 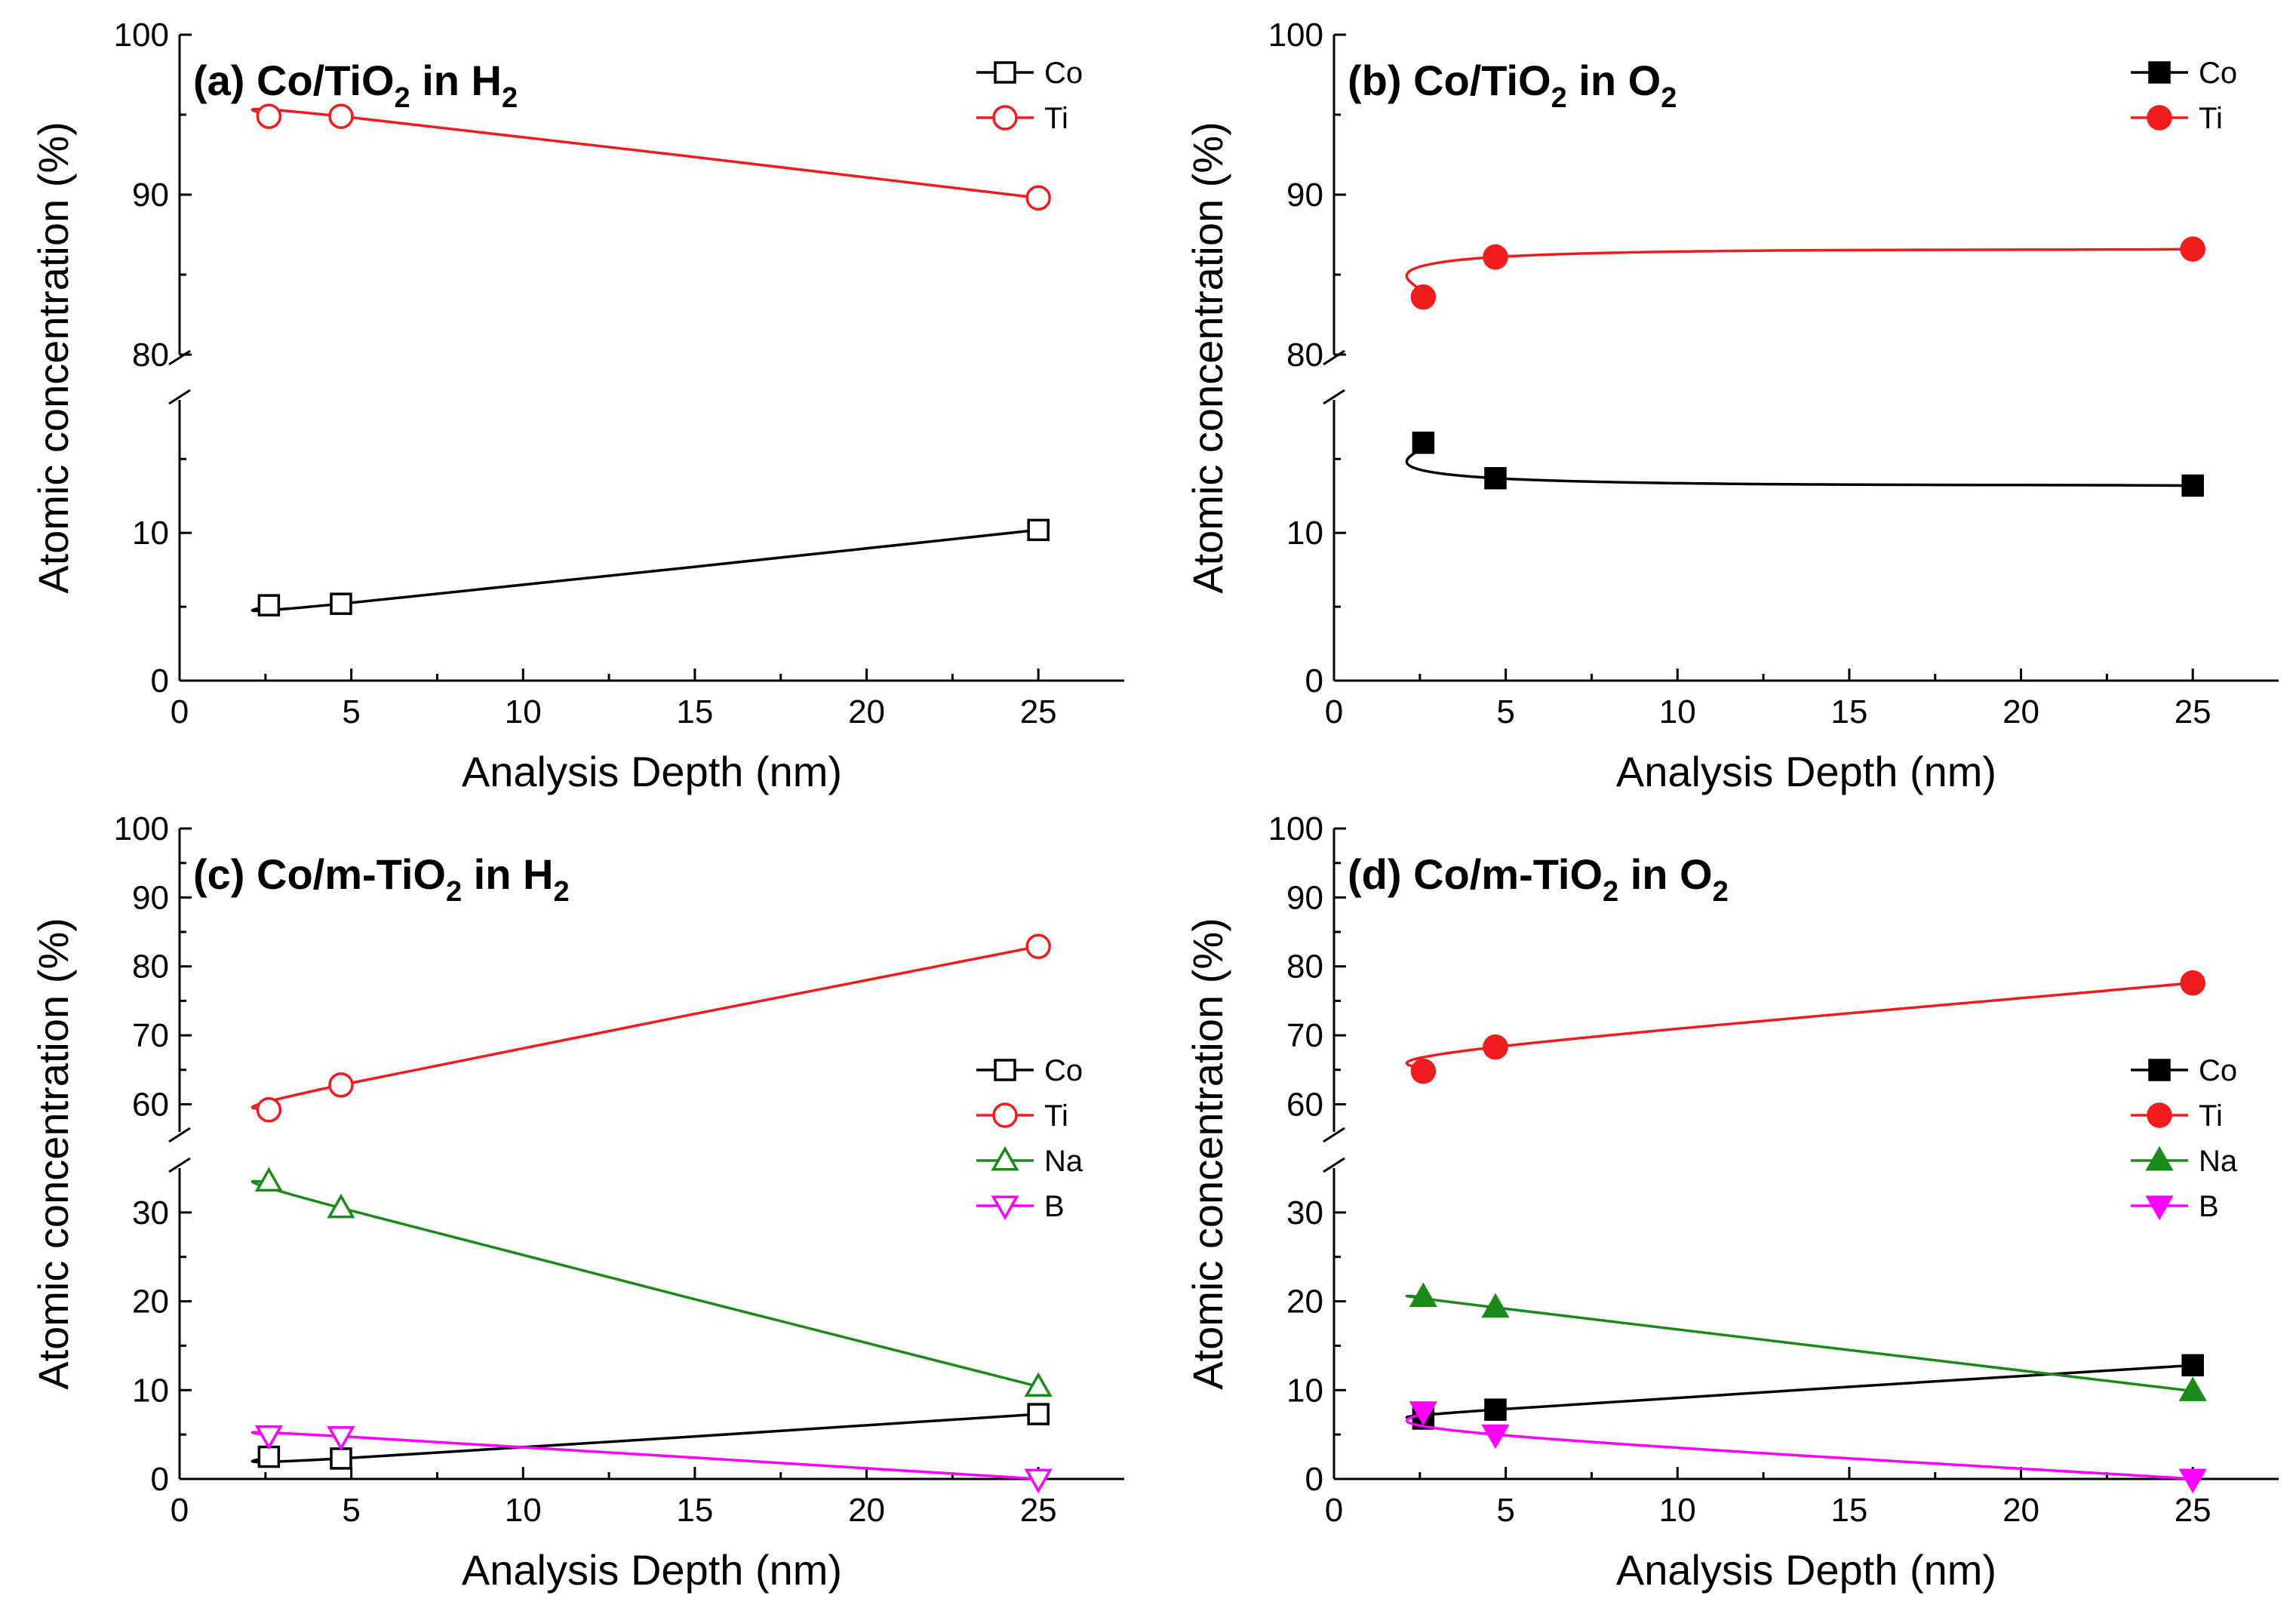 What do you see at coordinates (1304, 967) in the screenshot?
I see `y-tick-label: 80` at bounding box center [1304, 967].